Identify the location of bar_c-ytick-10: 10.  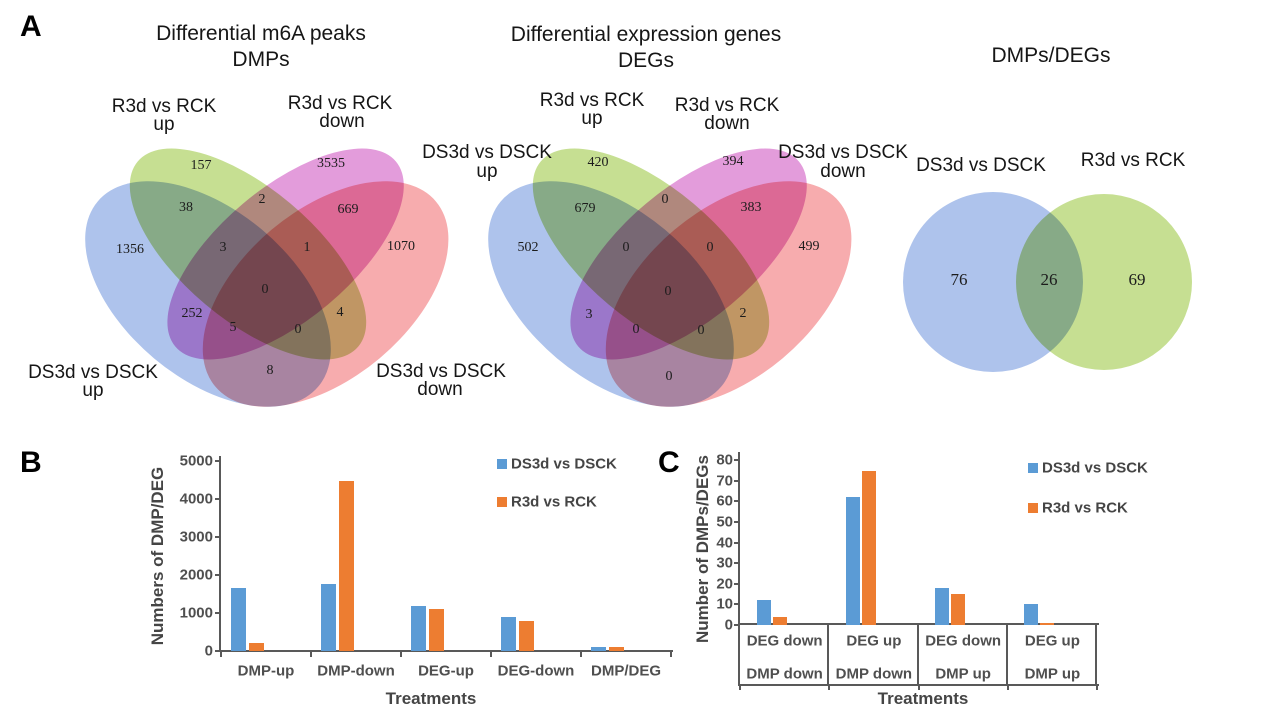
(724, 604).